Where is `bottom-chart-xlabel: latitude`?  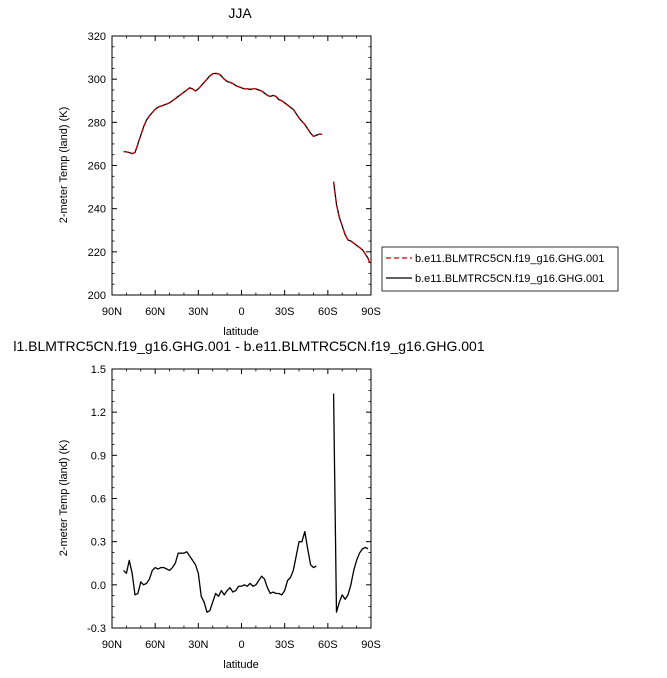
bottom-chart-xlabel: latitude is located at coordinates (240, 665).